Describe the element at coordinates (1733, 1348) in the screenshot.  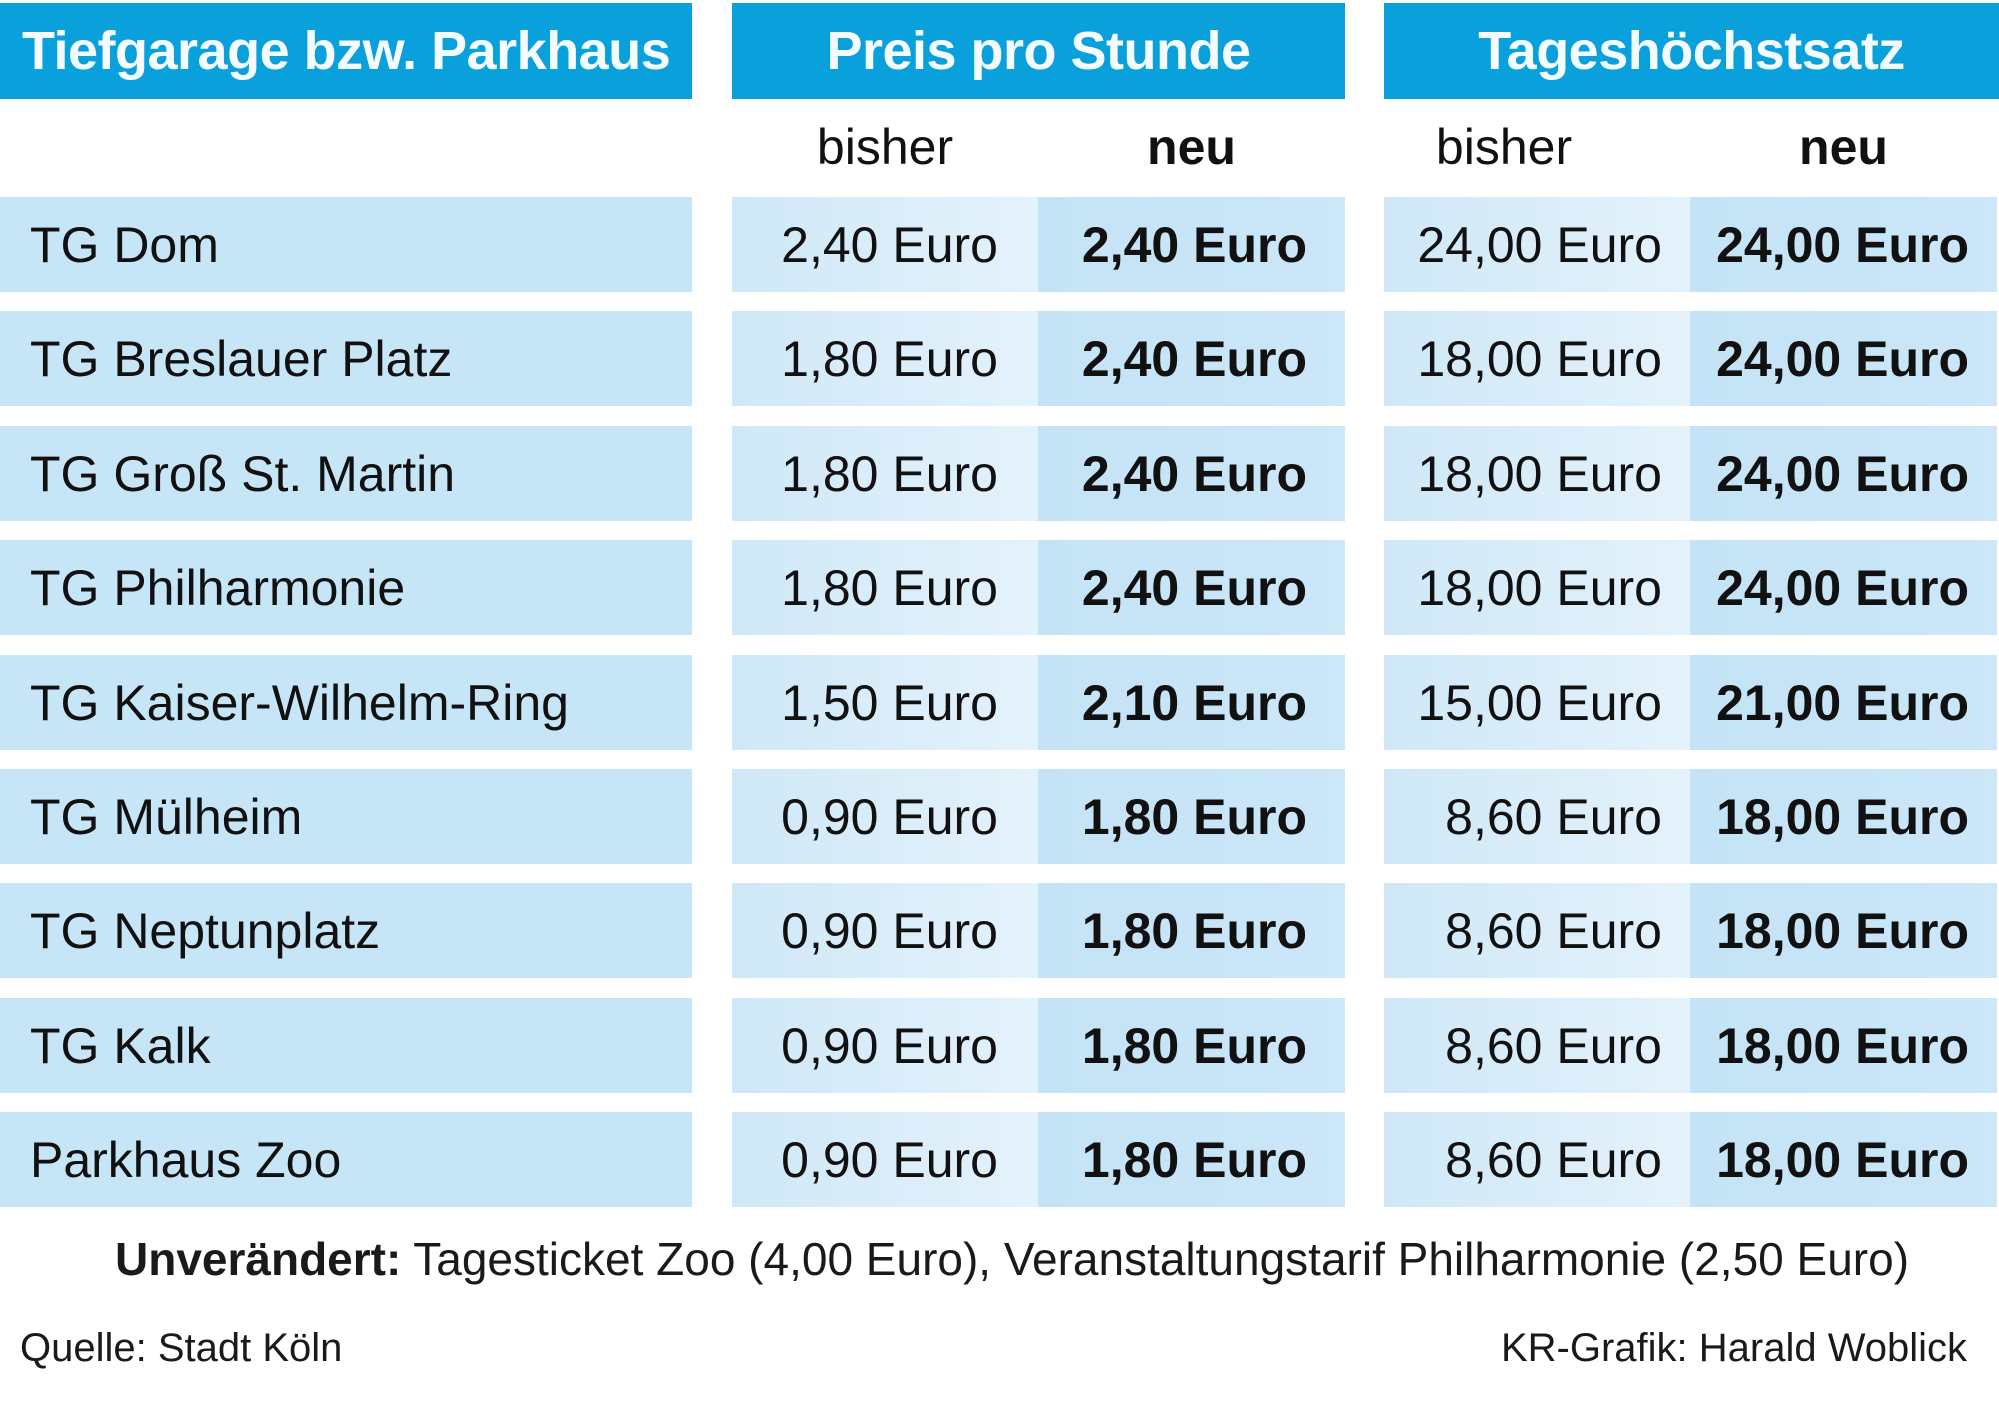
I see `graphic-credit: KR-Grafik: Harald Woblick` at that location.